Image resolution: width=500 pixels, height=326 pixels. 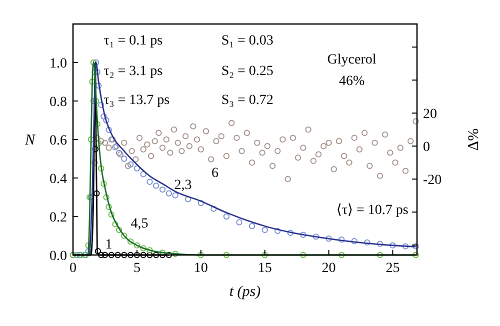 What do you see at coordinates (247, 72) in the screenshot?
I see `annotation: S₂ = 0.25` at bounding box center [247, 72].